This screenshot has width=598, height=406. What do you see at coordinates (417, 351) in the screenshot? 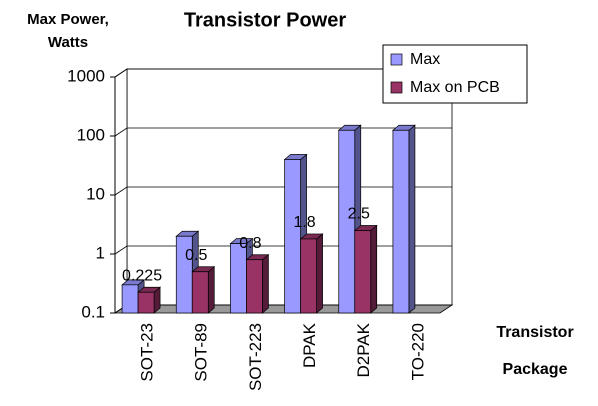
I see `x-tick-label: TO-220` at bounding box center [417, 351].